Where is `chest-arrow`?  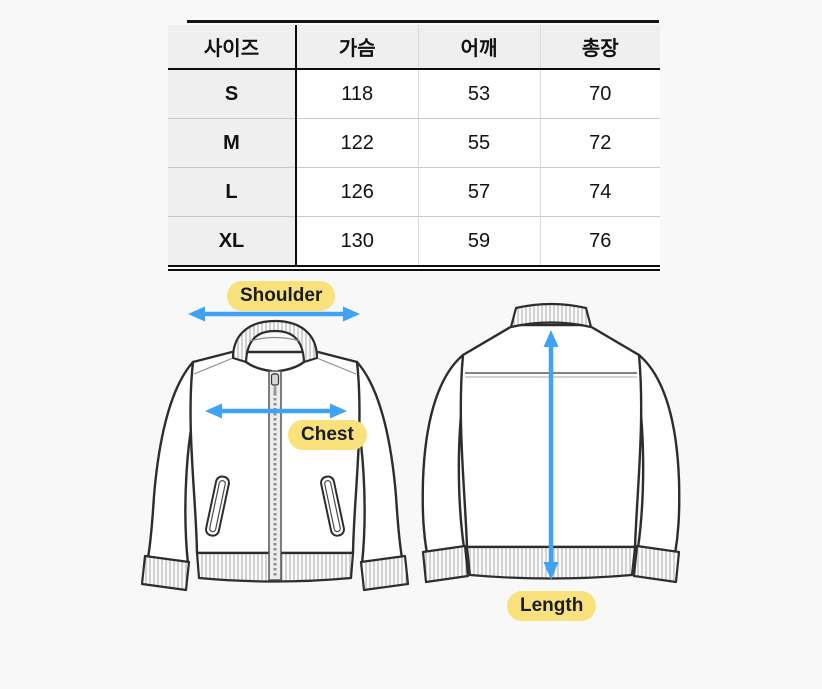 chest-arrow is located at coordinates (276, 411).